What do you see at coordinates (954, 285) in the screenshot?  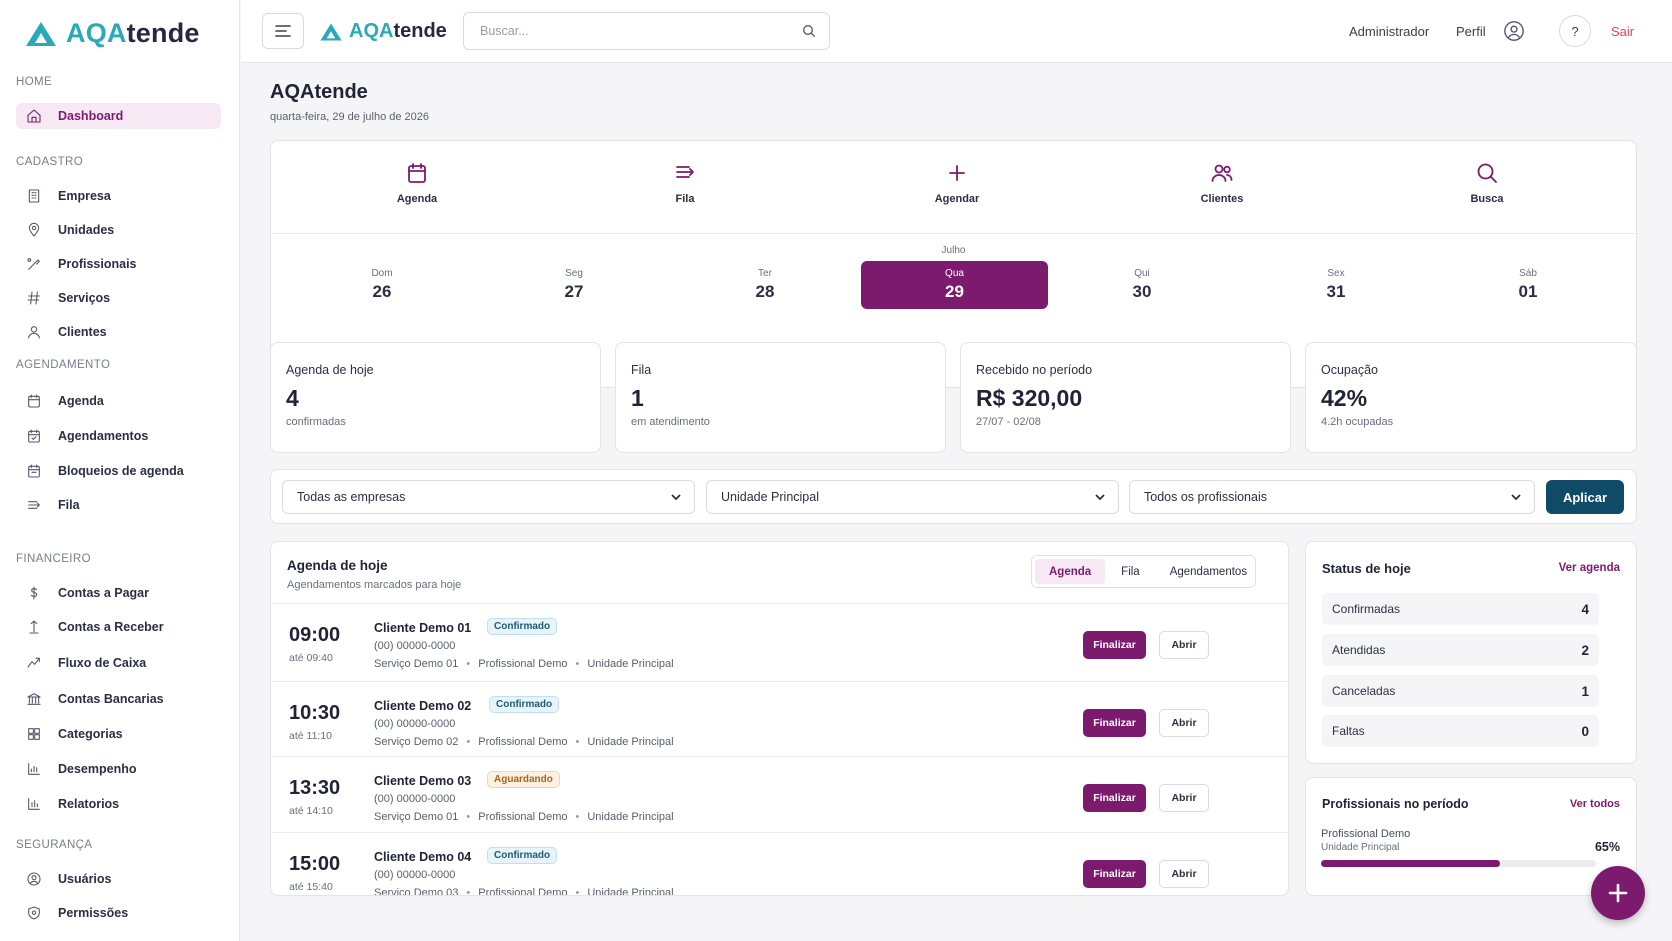 I see `calendar-day-selected: Qua 29` at bounding box center [954, 285].